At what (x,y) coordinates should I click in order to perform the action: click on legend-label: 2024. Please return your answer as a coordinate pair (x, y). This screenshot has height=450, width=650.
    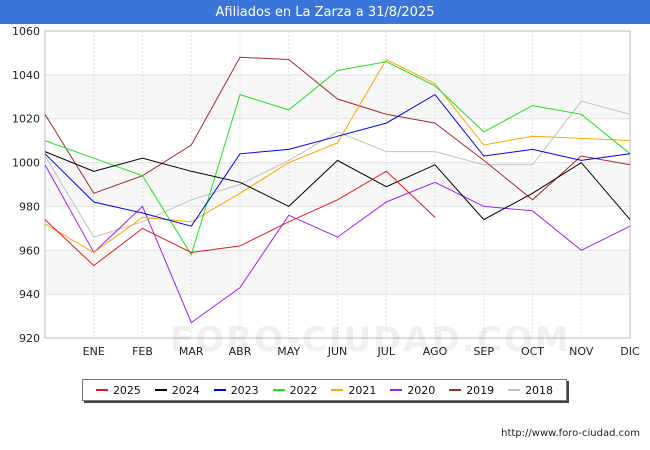
    Looking at the image, I should click on (185, 390).